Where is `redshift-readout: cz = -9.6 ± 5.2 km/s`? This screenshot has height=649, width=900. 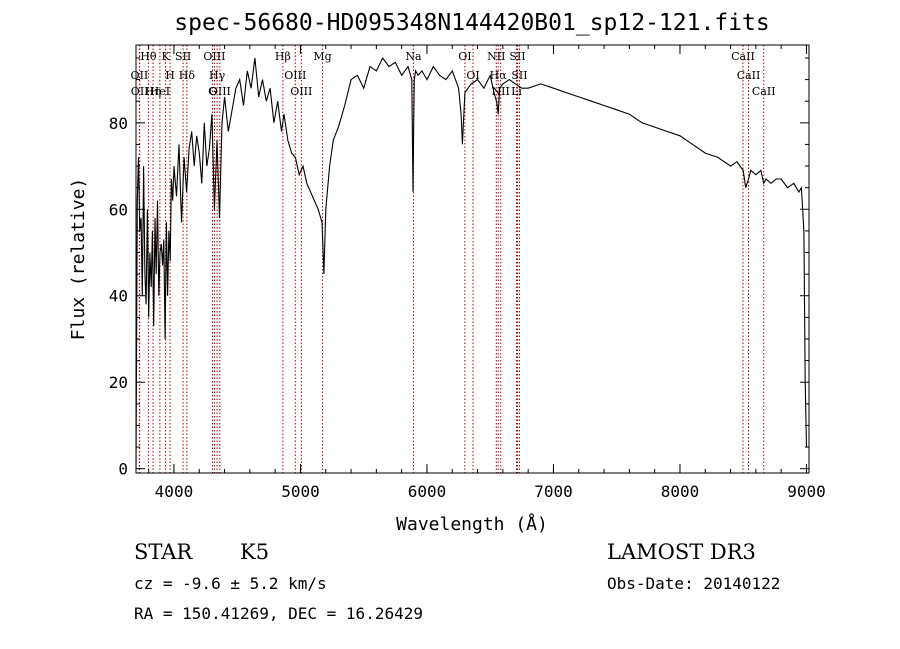
redshift-readout: cz = -9.6 ± 5.2 km/s is located at coordinates (230, 583).